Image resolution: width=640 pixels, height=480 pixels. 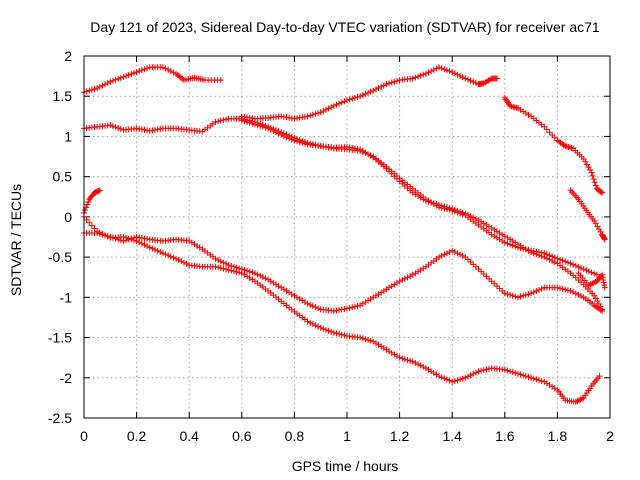 I want to click on y-tick-label: 0, so click(x=68, y=217).